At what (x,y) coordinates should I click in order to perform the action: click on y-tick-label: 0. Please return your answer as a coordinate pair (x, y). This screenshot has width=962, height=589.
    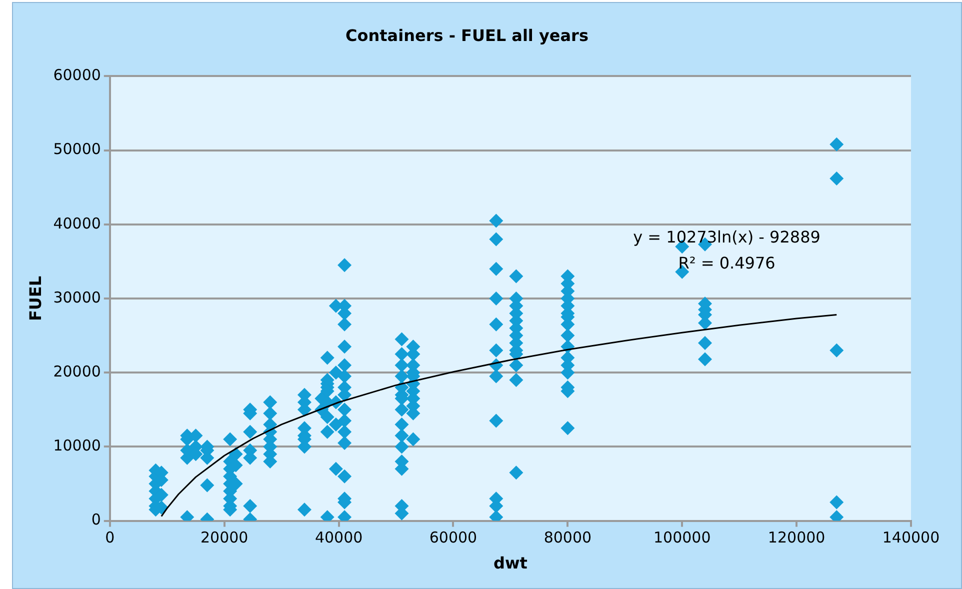
    Looking at the image, I should click on (96, 519).